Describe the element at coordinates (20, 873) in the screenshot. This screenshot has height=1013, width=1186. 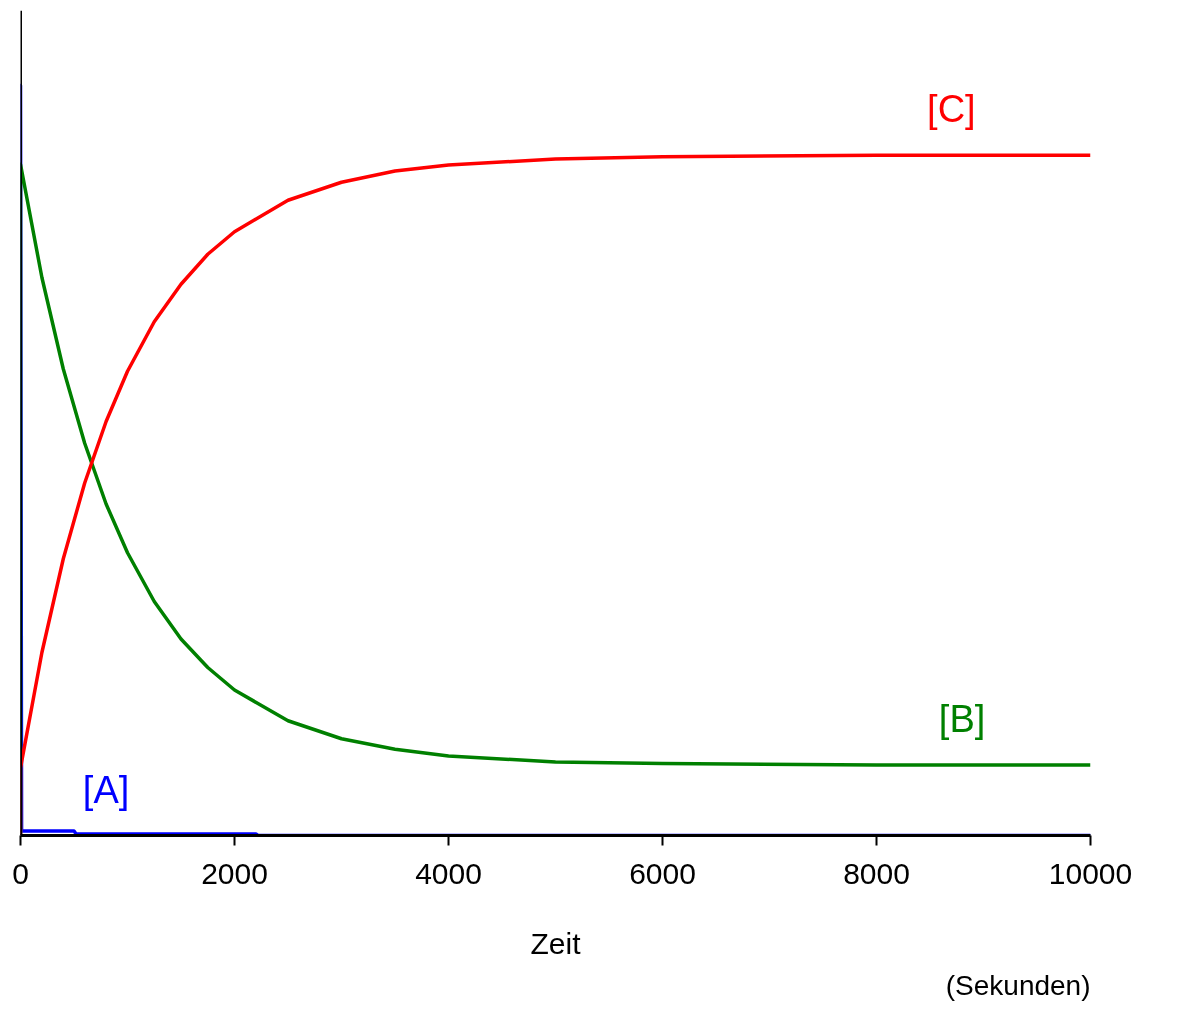
I see `x-tick-label: 0` at that location.